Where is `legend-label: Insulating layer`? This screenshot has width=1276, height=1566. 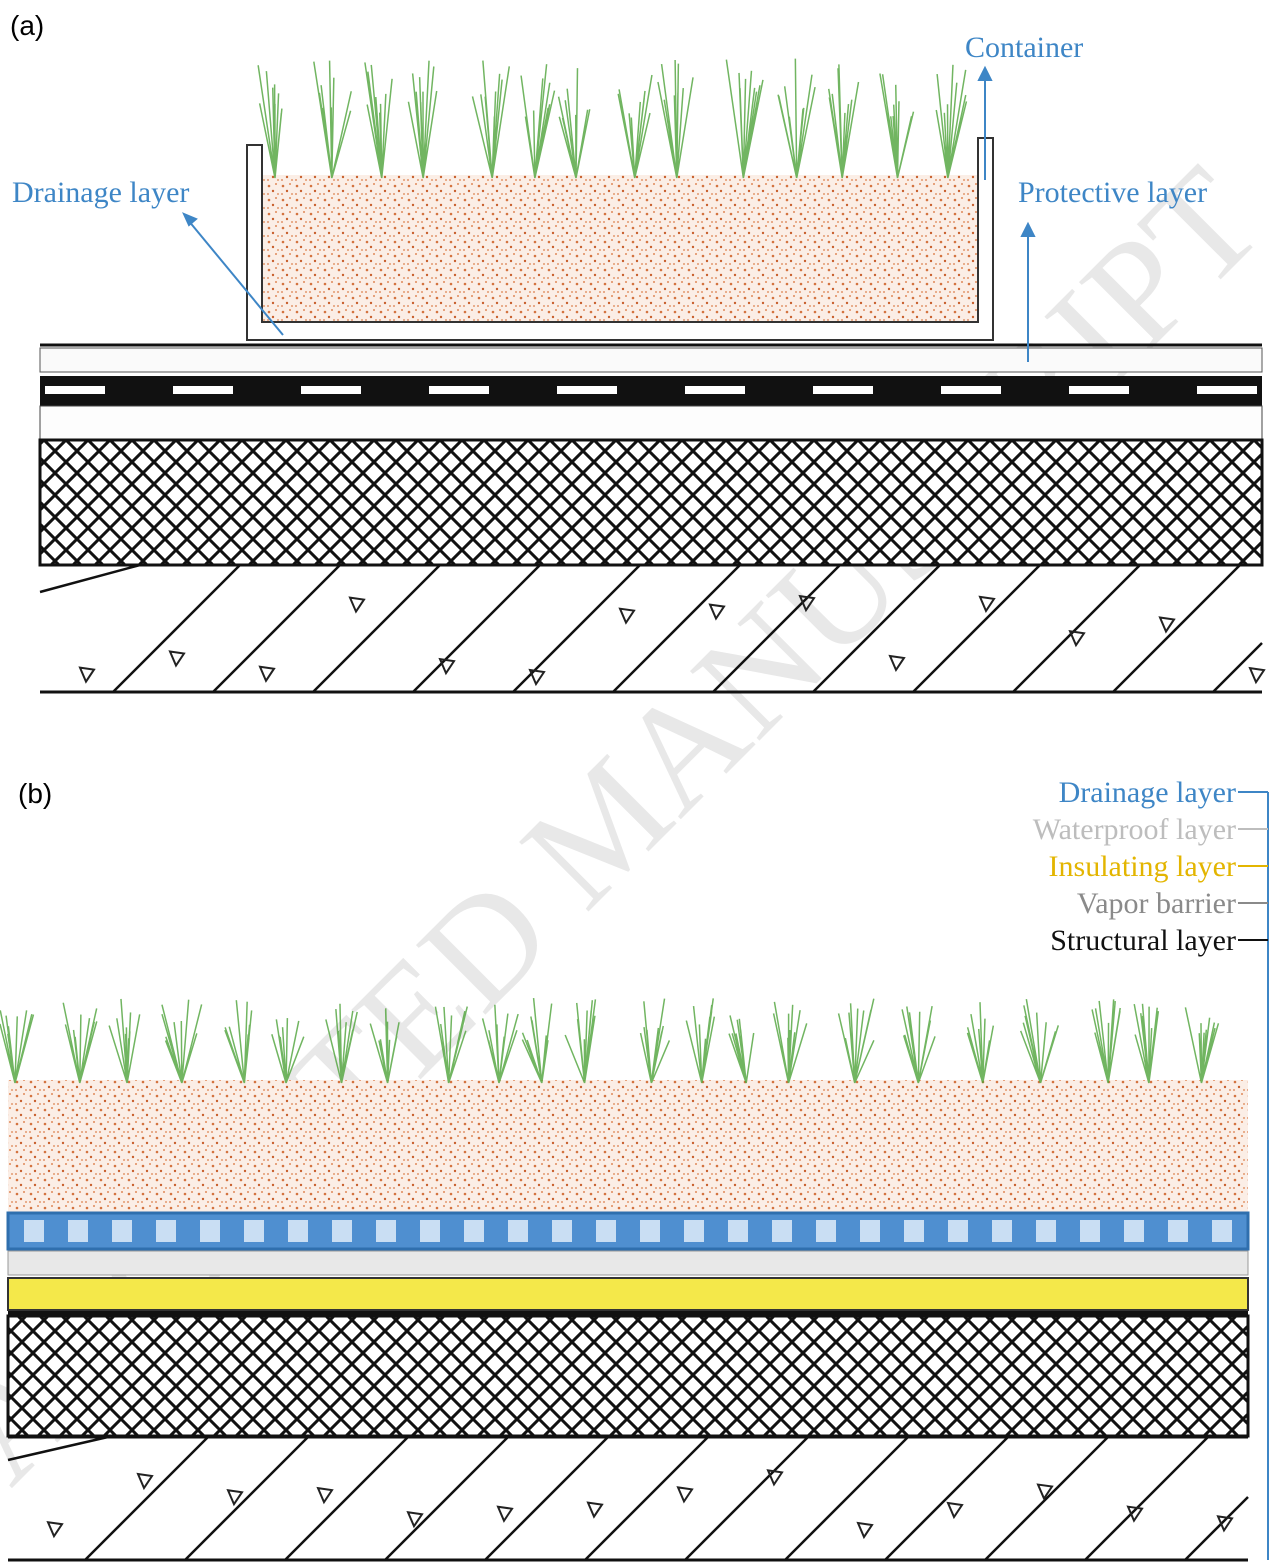 legend-label: Insulating layer is located at coordinates (1142, 866).